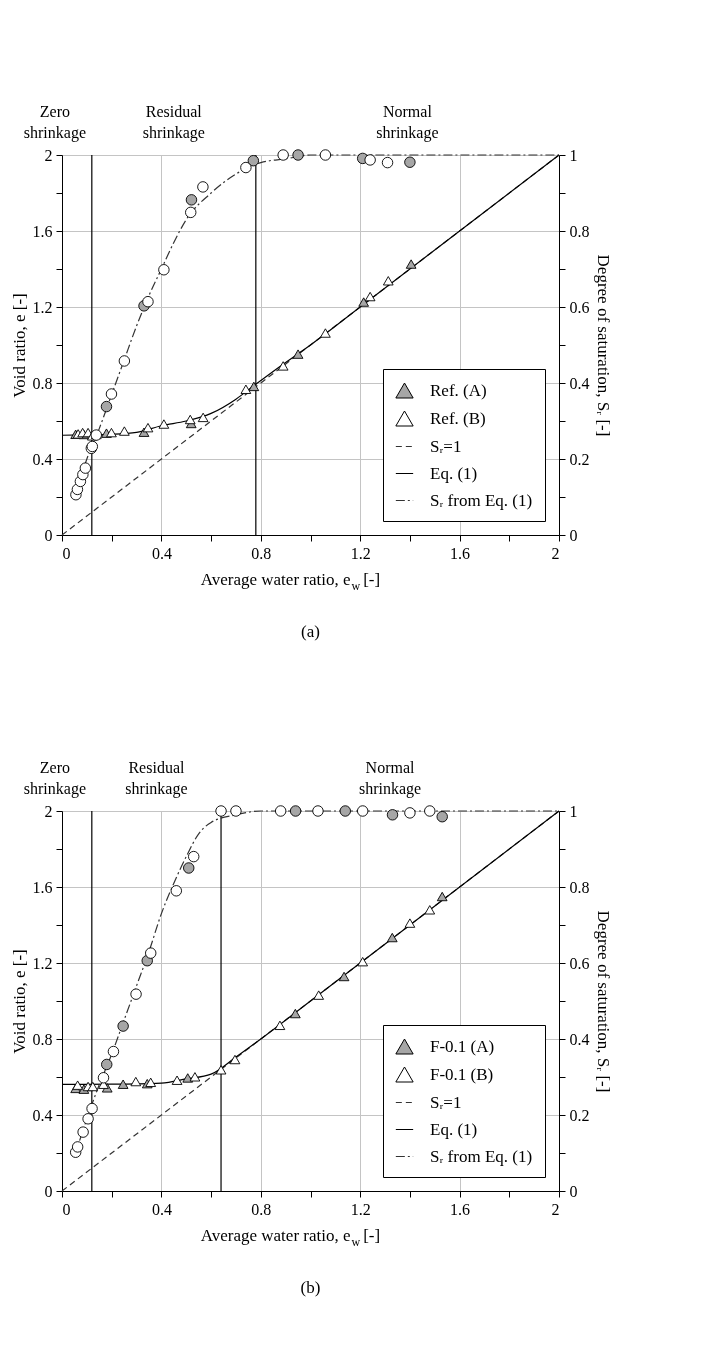 The image size is (703, 1358). Describe the element at coordinates (462, 1046) in the screenshot. I see `legend-label: F-0.1 (A)` at that location.